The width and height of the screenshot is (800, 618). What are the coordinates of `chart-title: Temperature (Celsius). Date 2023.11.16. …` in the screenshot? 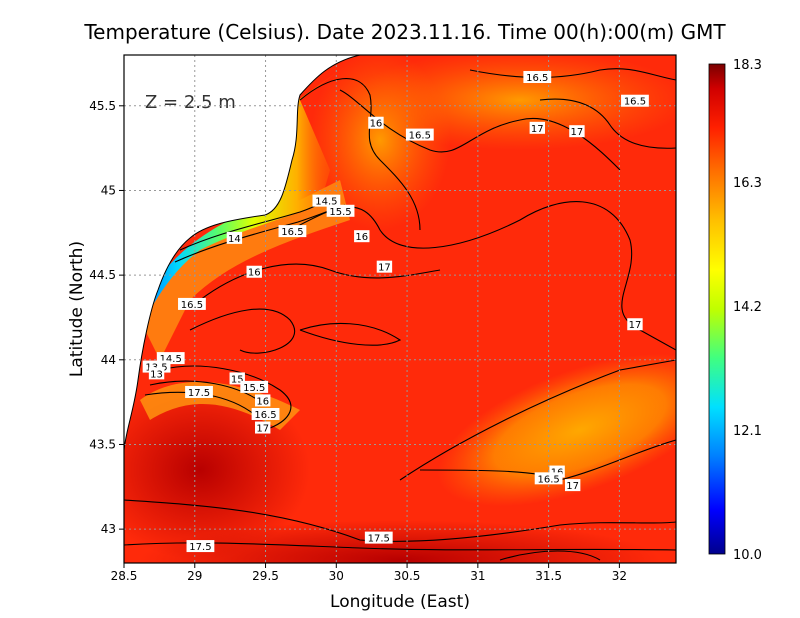 It's located at (404, 32).